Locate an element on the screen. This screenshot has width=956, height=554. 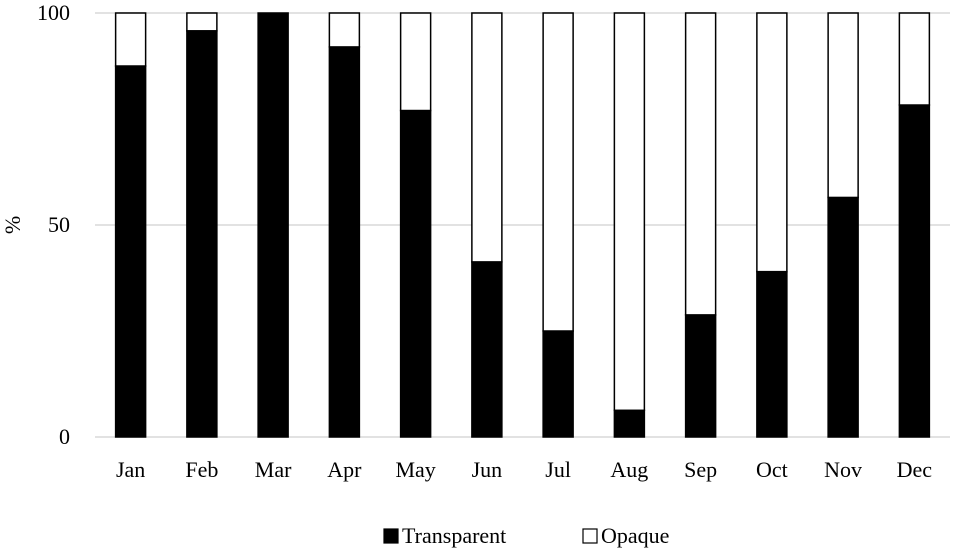
x-label-jan: Jan is located at coordinates (130, 469).